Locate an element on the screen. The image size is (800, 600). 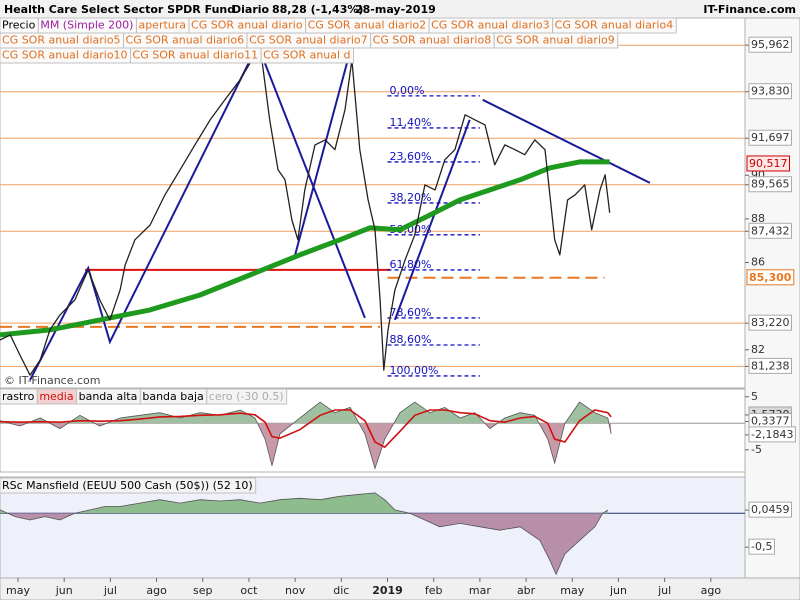
value-axis-area is located at coordinates (772, 298).